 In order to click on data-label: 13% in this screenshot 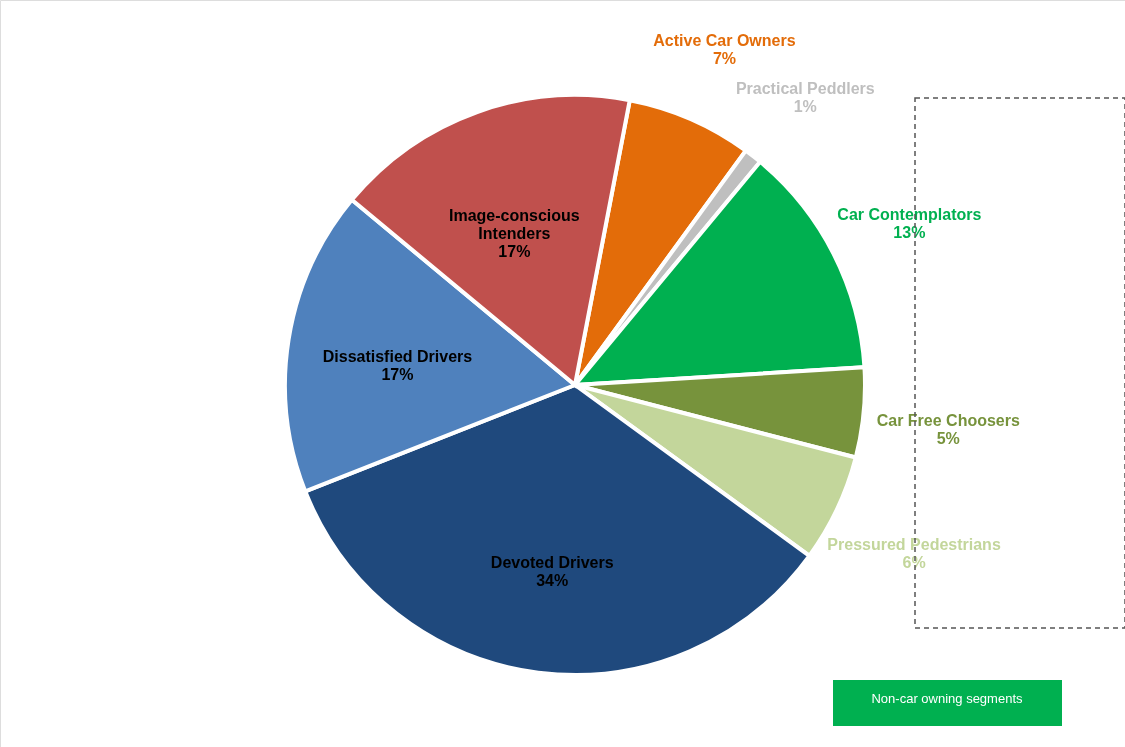, I will do `click(909, 233)`.